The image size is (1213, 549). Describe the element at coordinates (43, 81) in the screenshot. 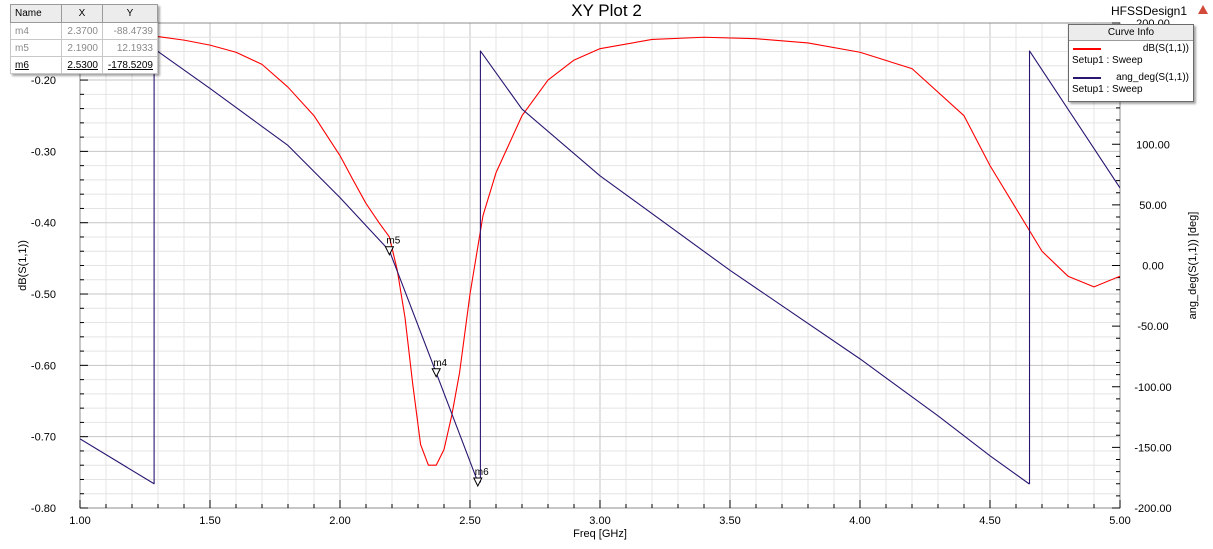

I see `y-left-tick-label: -0.20` at that location.